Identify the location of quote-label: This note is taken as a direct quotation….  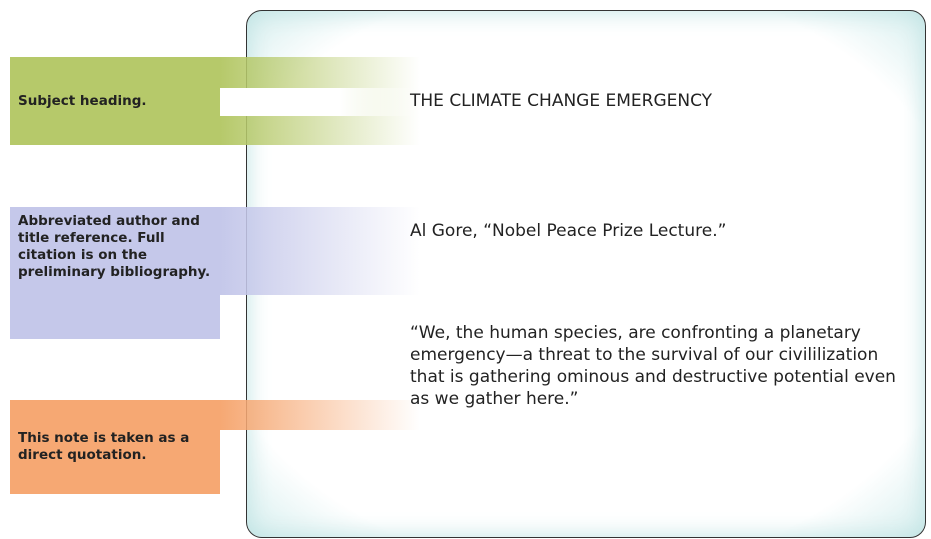
(115, 447).